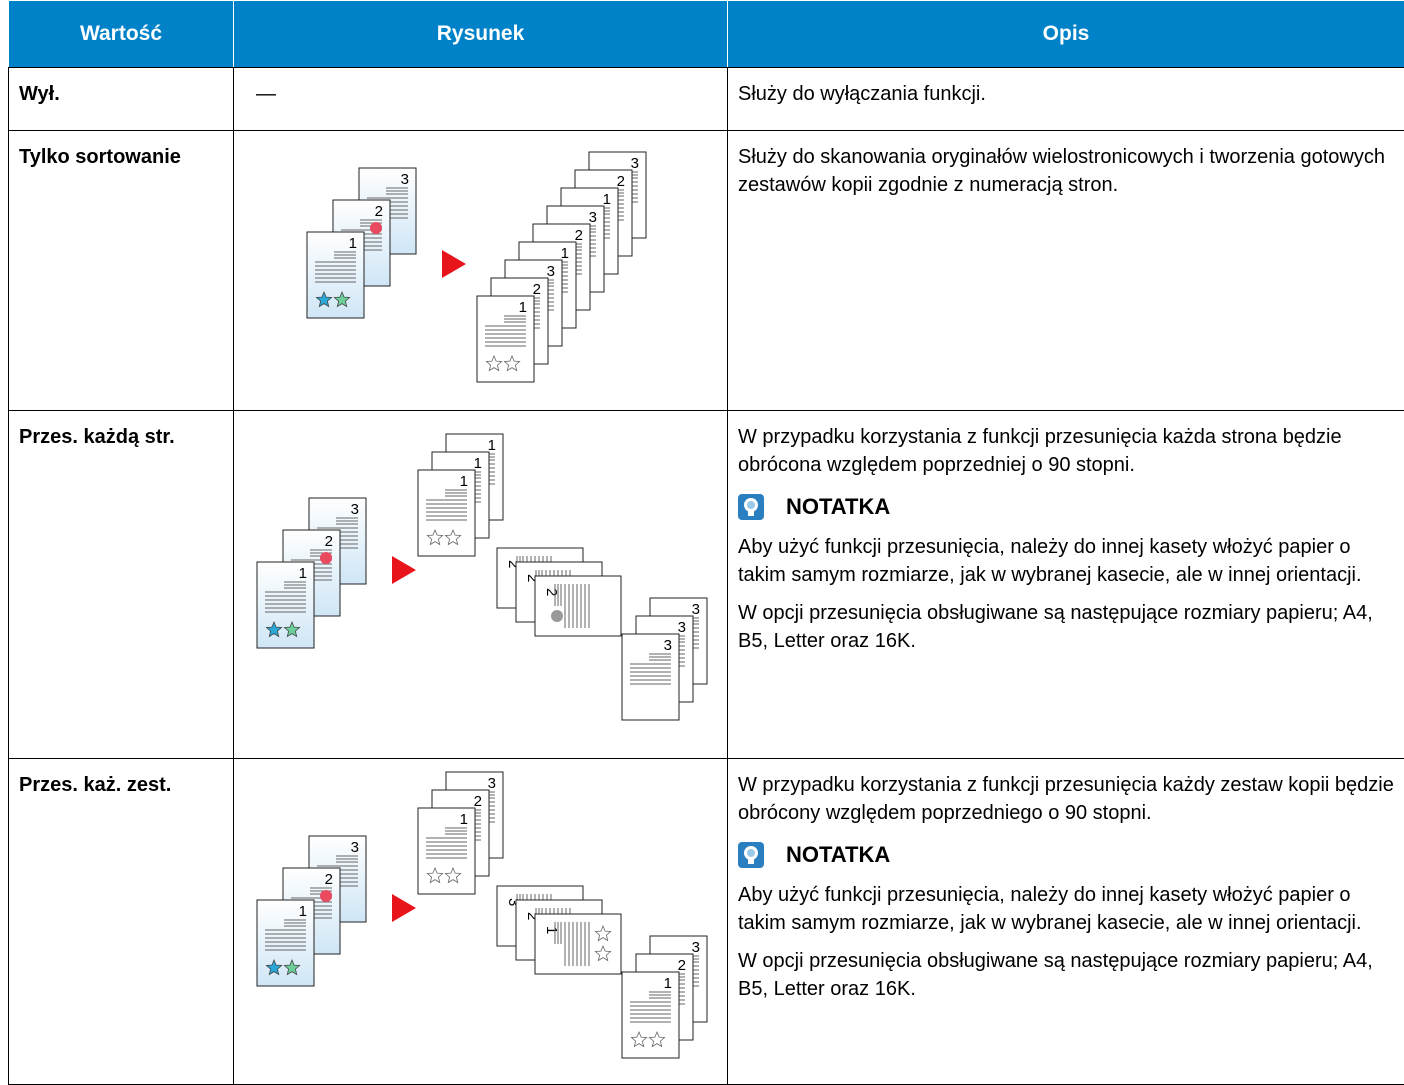  I want to click on header-cell: Rysunek, so click(481, 34).